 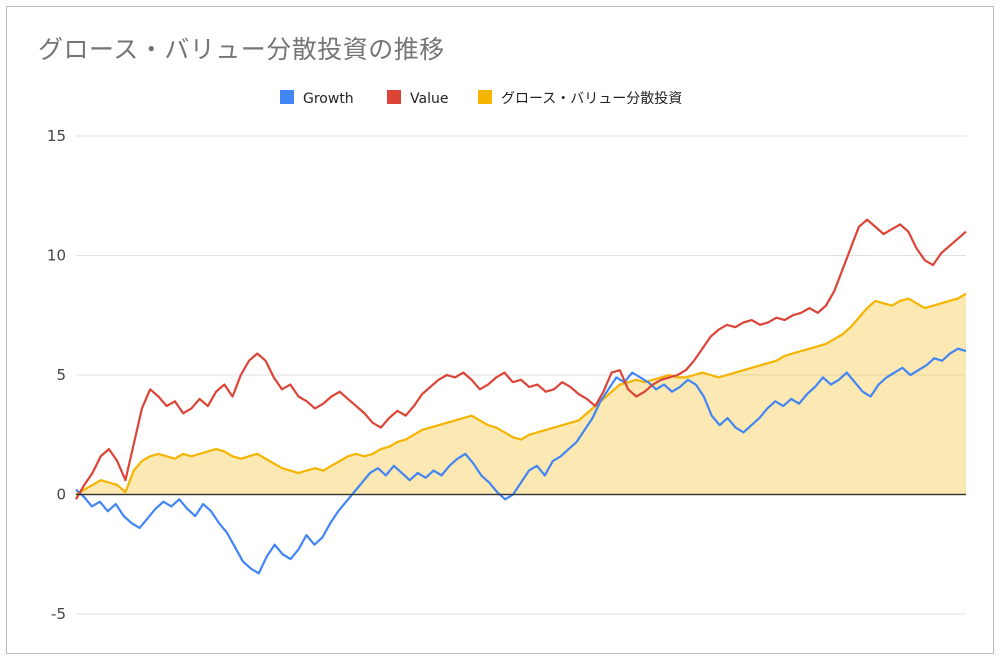 I want to click on legend: Growth Value グロース・バリュー分散投資, so click(x=481, y=98).